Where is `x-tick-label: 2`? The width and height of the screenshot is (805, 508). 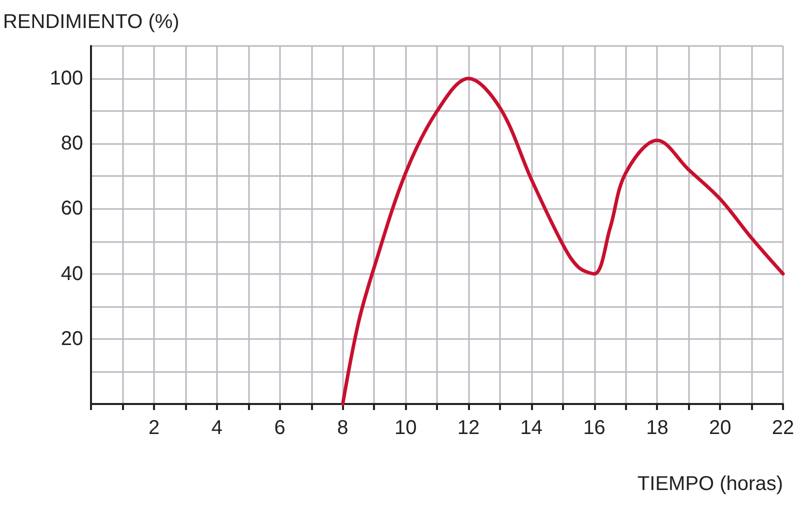
x-tick-label: 2 is located at coordinates (154, 428).